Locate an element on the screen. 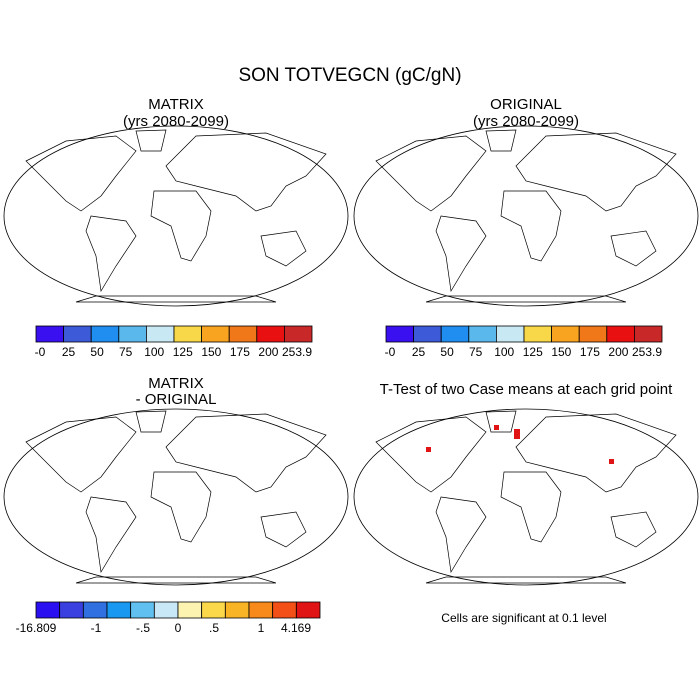 The image size is (700, 700). colorbar-label: 0 is located at coordinates (178, 628).